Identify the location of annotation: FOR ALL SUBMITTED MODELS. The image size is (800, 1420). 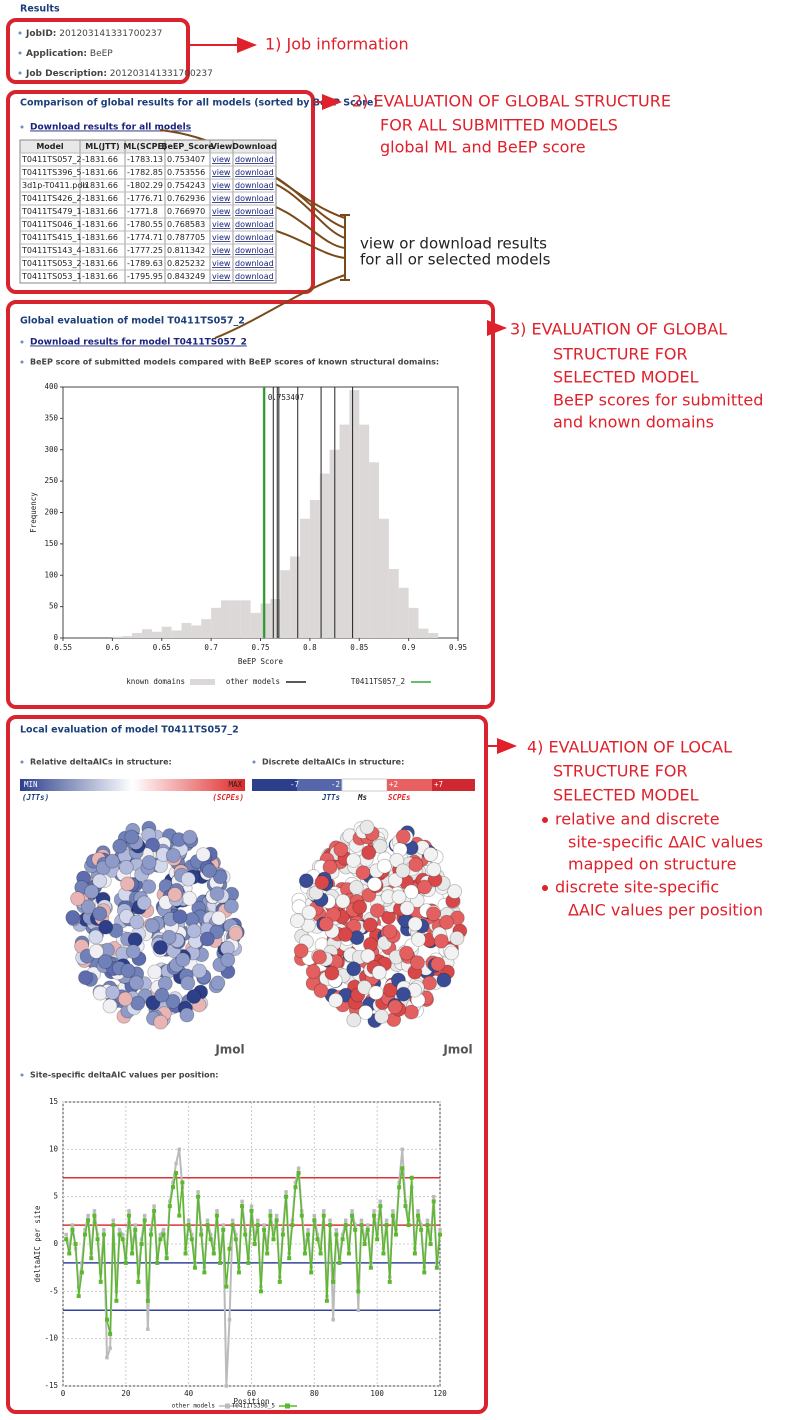
(499, 125).